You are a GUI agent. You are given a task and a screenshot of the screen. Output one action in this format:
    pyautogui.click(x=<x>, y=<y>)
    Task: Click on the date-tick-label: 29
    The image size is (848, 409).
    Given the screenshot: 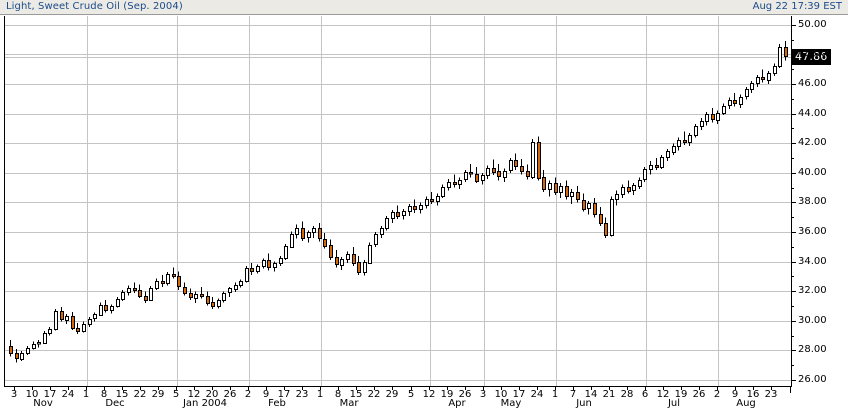 What is the action you would take?
    pyautogui.click(x=392, y=394)
    